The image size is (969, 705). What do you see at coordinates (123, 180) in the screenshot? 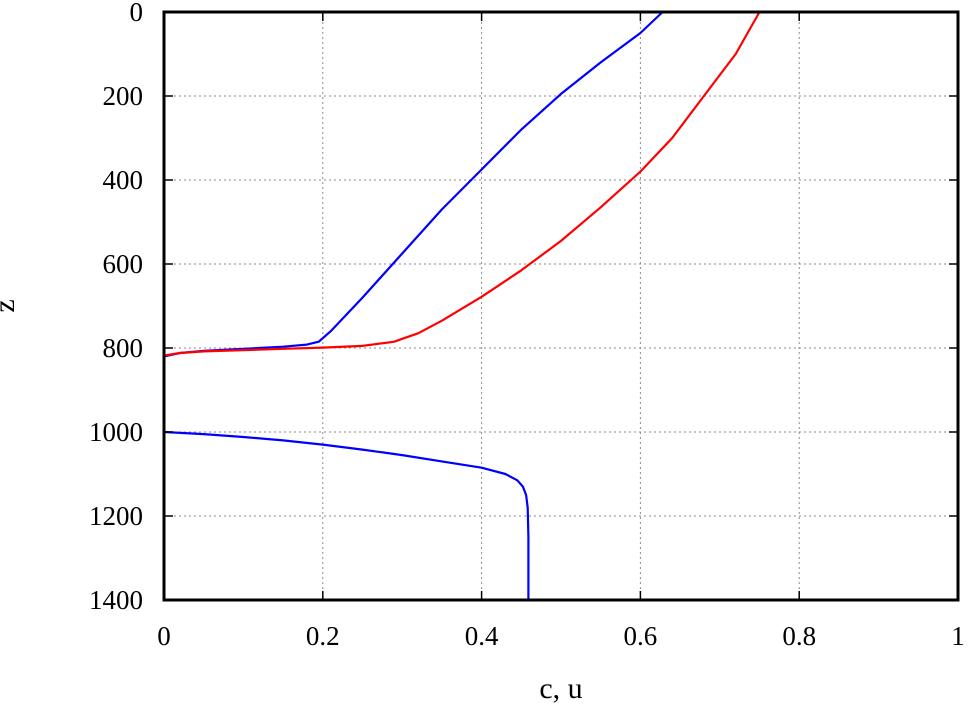
I see `y-tick-label: 400` at bounding box center [123, 180].